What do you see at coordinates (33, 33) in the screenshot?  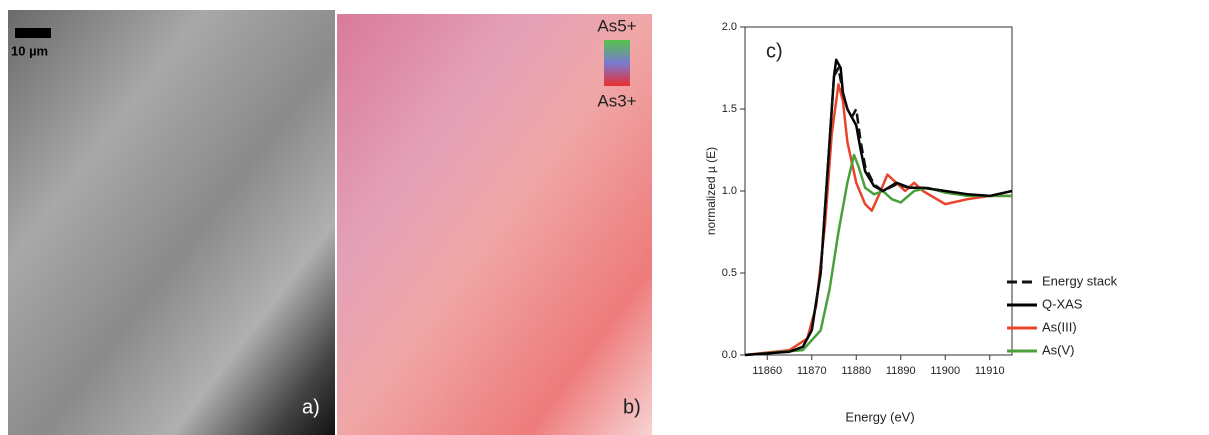 I see `scale-bar` at bounding box center [33, 33].